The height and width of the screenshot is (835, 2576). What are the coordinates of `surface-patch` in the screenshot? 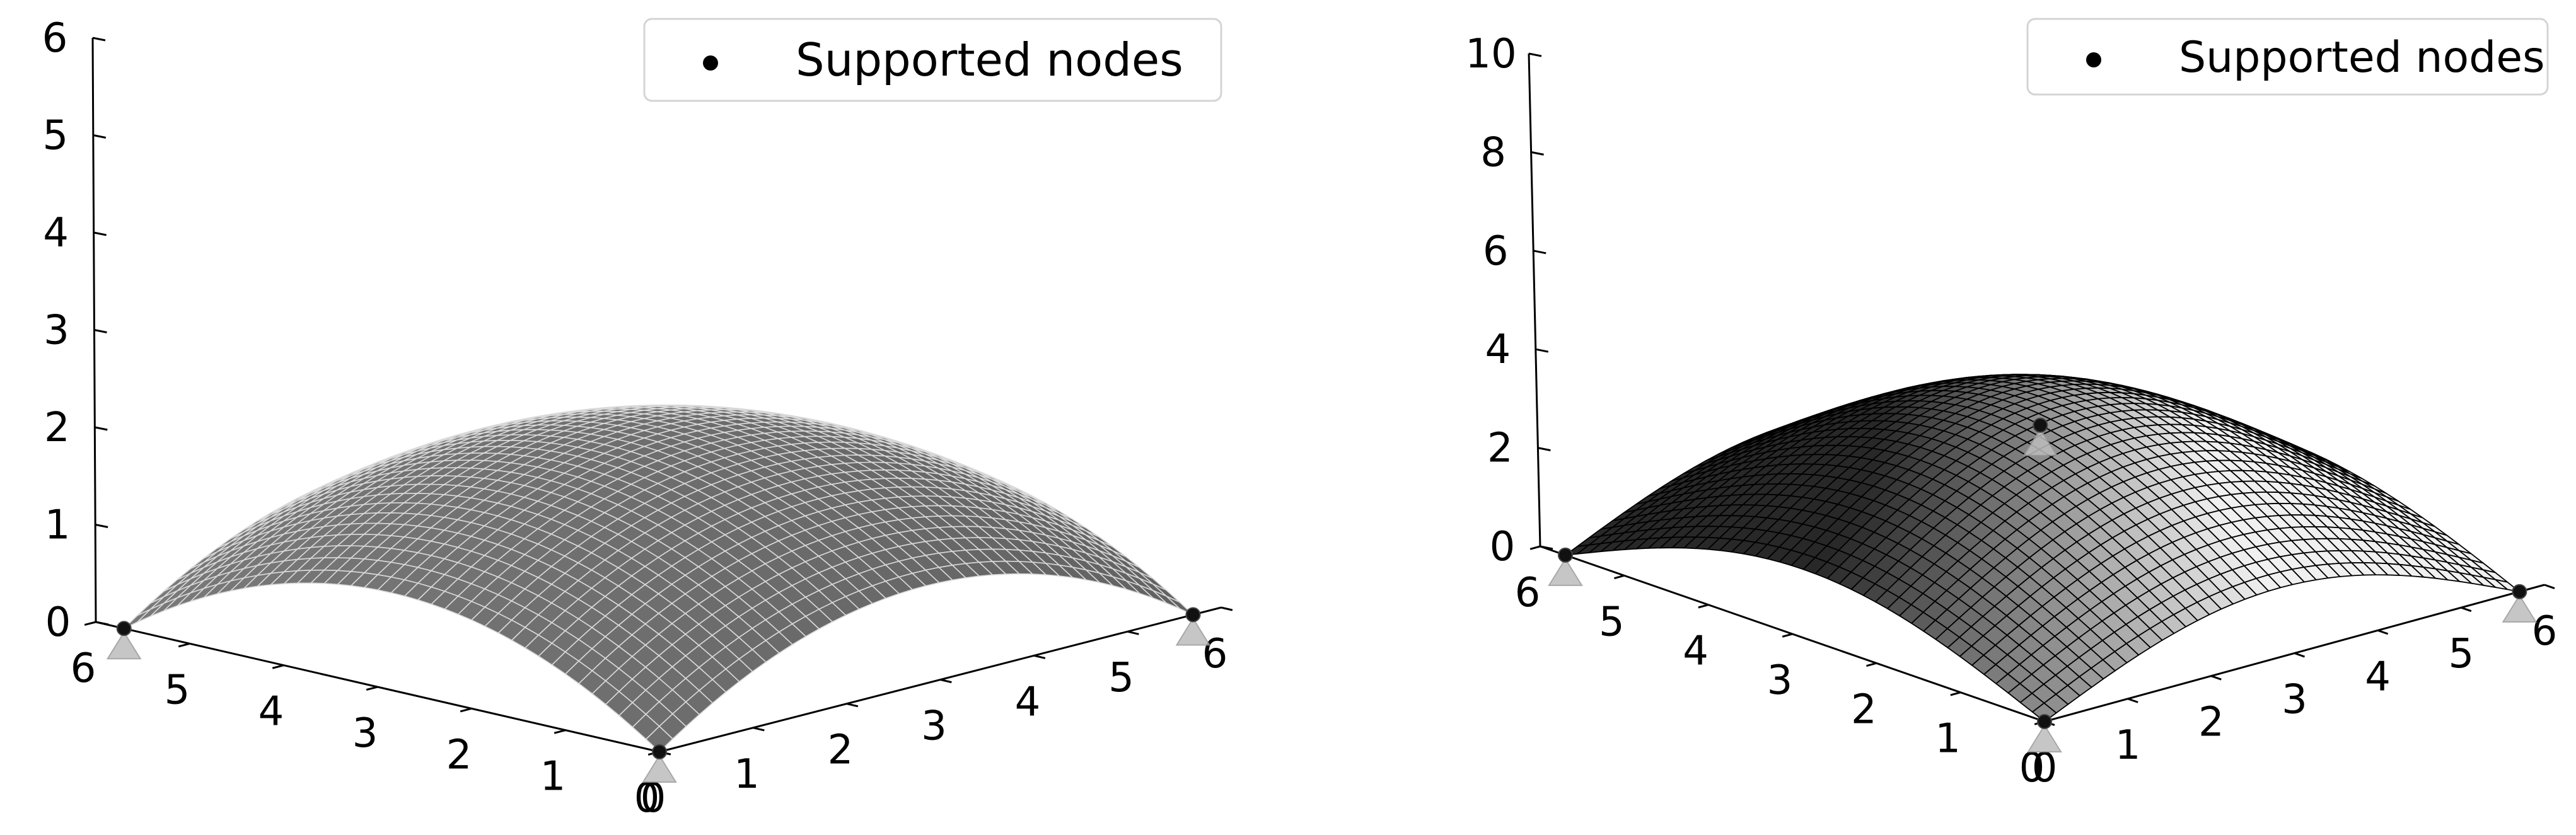 It's located at (660, 739).